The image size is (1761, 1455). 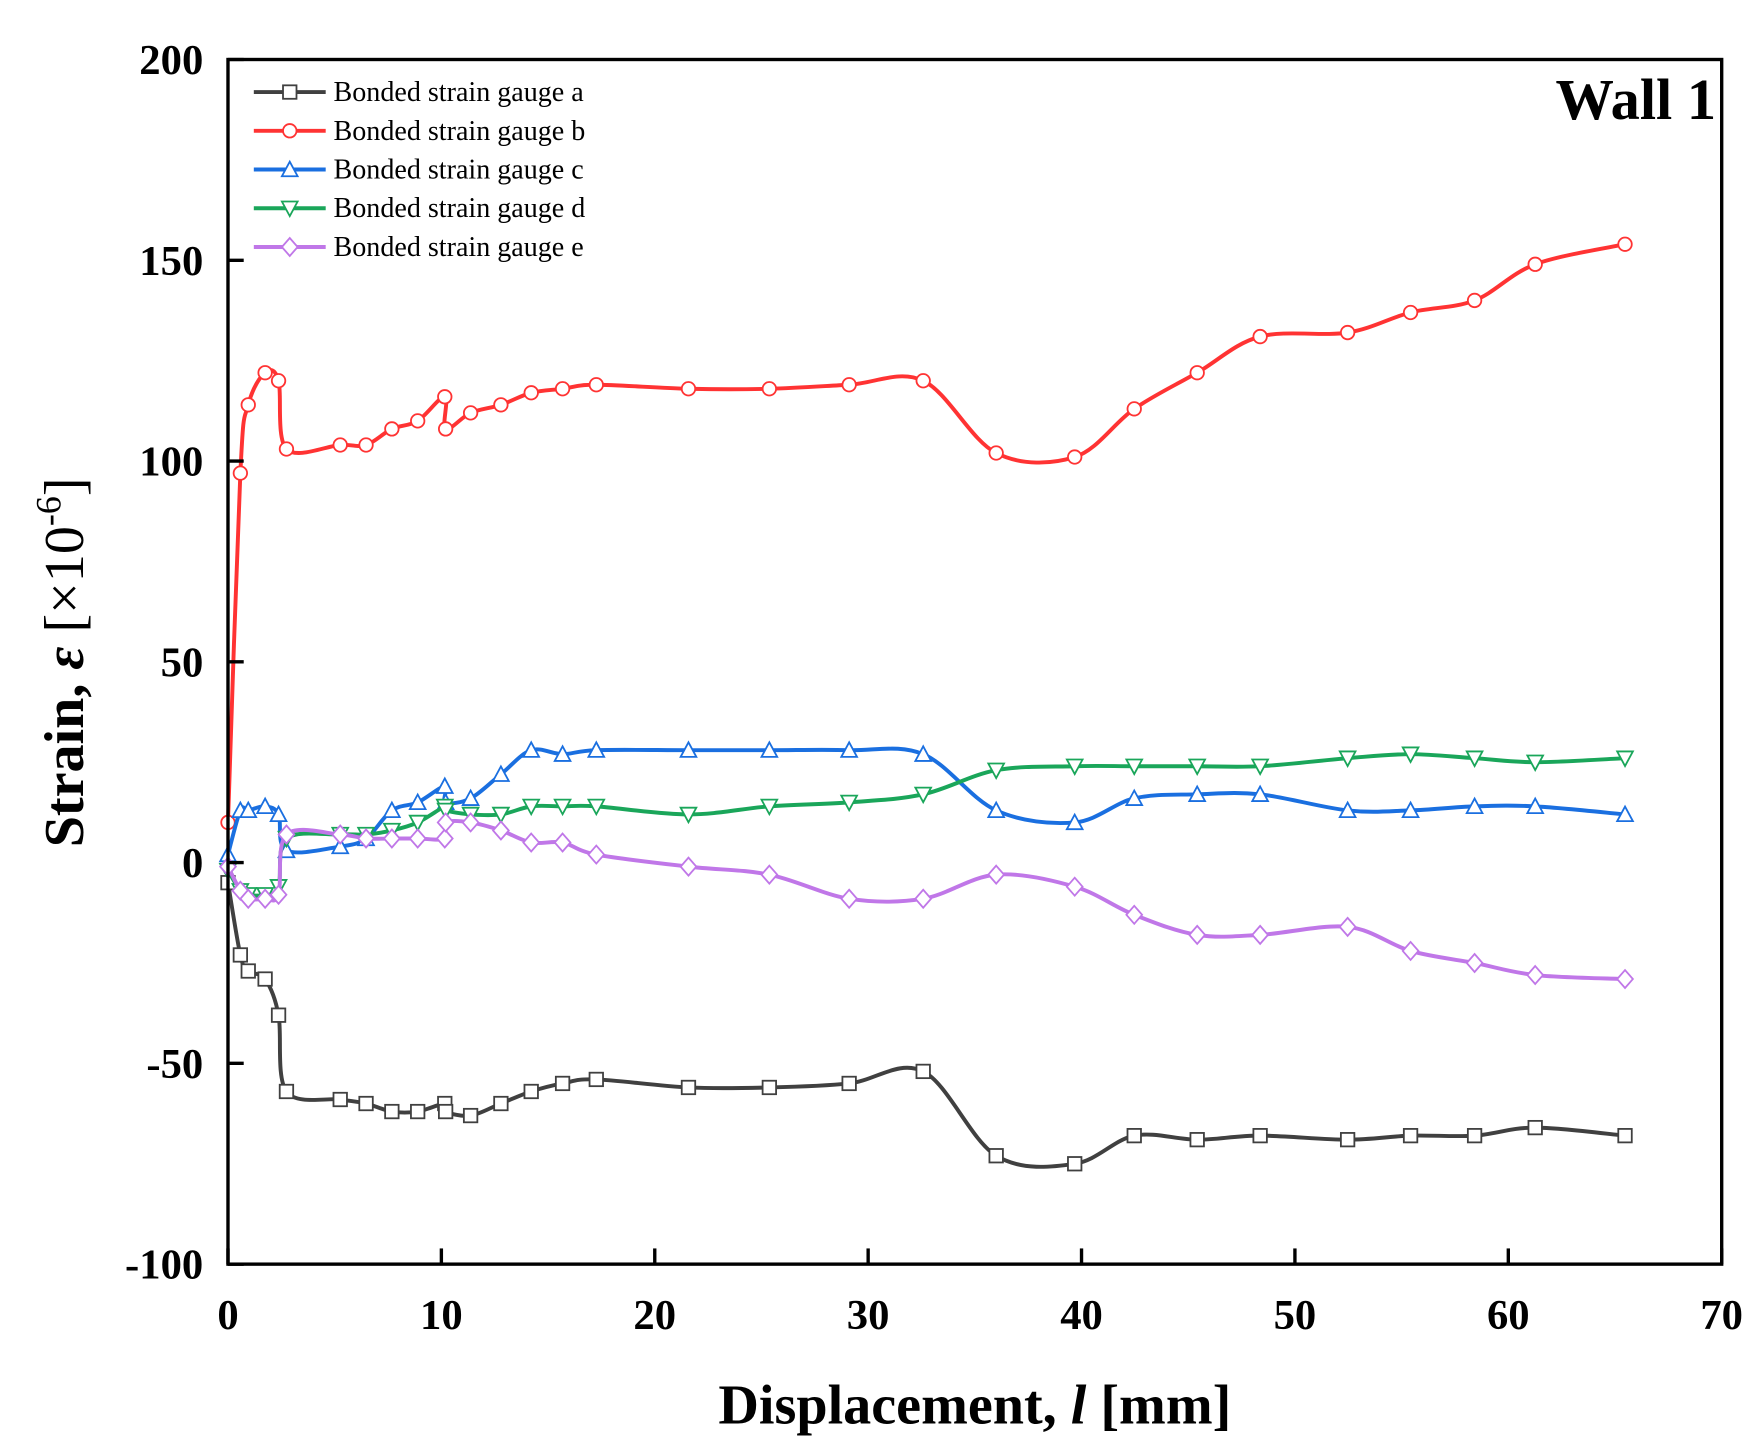 I want to click on series-c, so click(x=926, y=801).